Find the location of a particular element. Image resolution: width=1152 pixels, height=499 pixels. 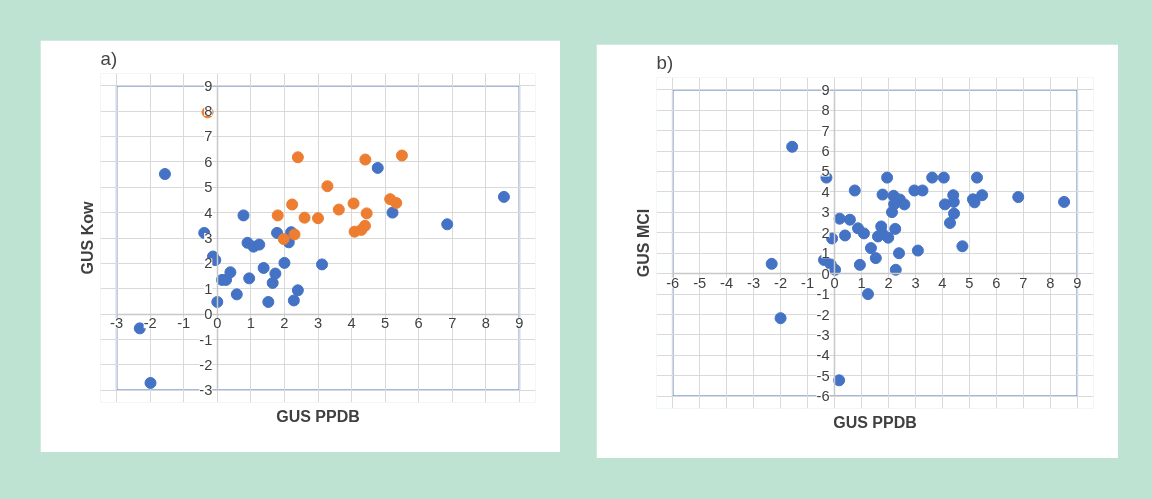

x-tick-label: -5 is located at coordinates (700, 282).